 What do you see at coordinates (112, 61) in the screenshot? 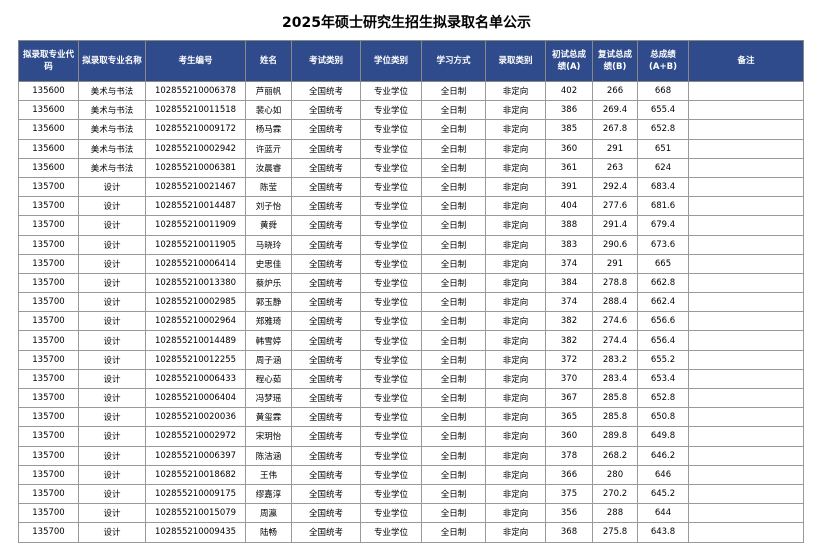
I see `column-header: 拟录取专业名称` at bounding box center [112, 61].